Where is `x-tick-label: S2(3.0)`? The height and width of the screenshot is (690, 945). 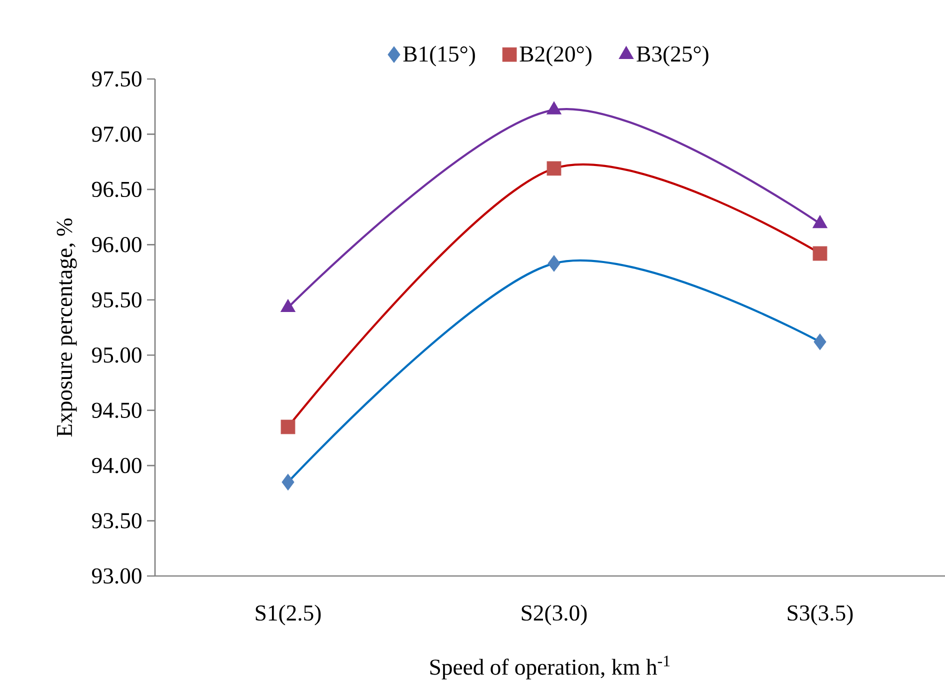 x-tick-label: S2(3.0) is located at coordinates (554, 615).